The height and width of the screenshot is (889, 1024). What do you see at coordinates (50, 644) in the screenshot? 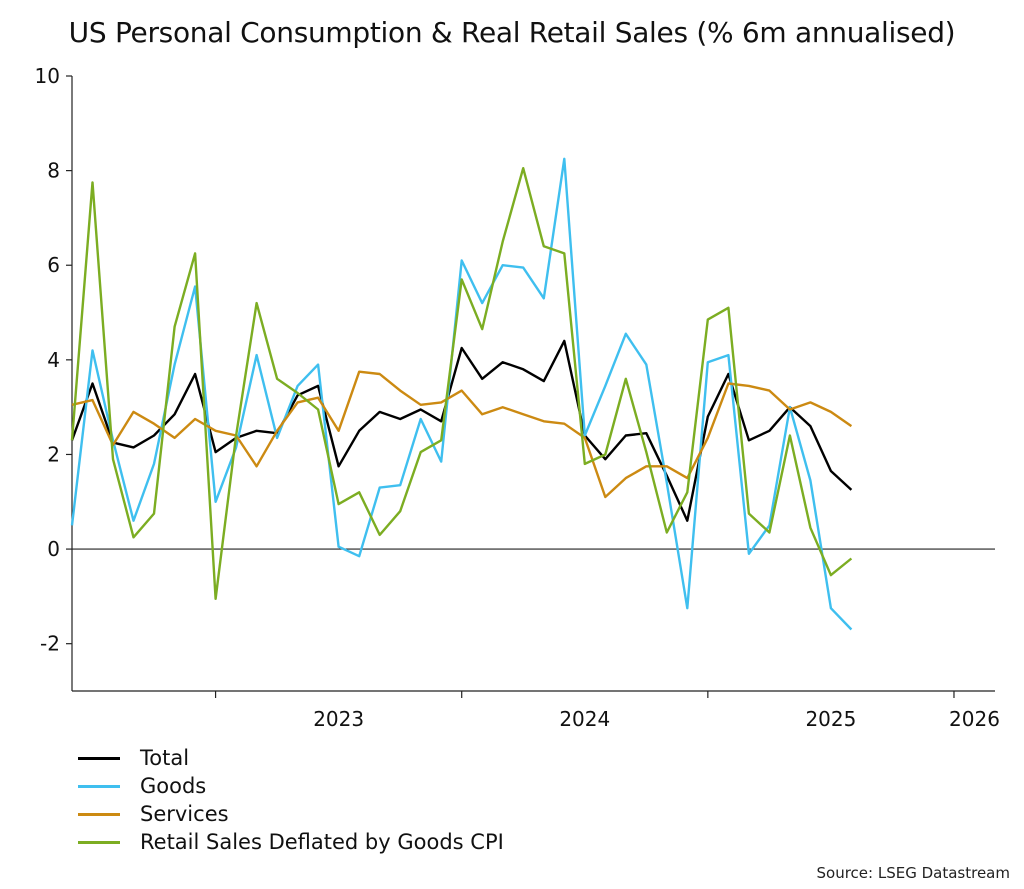
I see `y-tick-label: -2` at bounding box center [50, 644].